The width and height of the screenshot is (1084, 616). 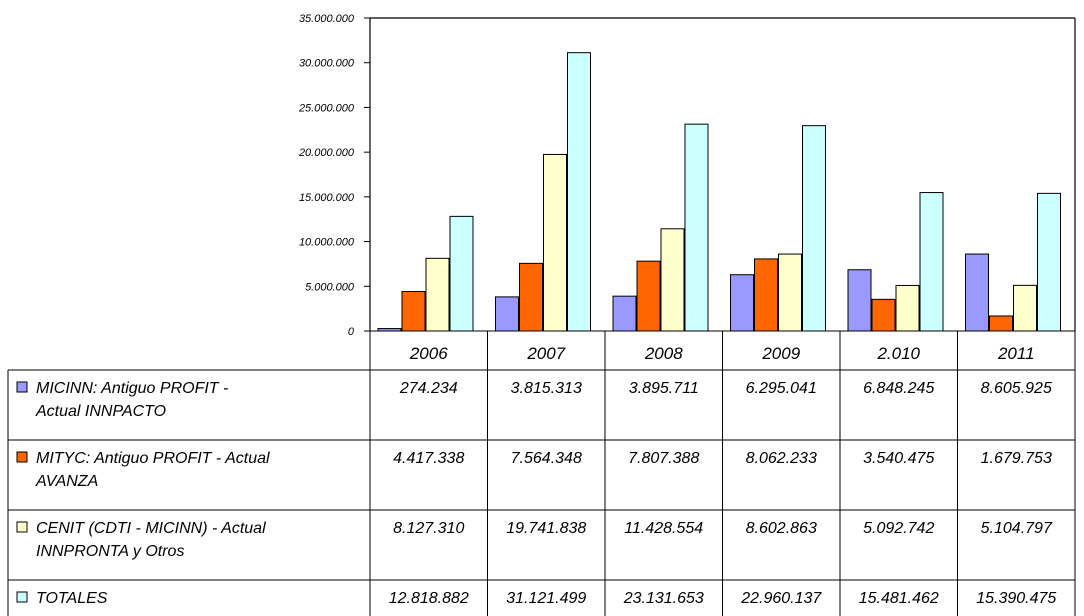 I want to click on data-cell: 15.390.475, so click(x=1016, y=598).